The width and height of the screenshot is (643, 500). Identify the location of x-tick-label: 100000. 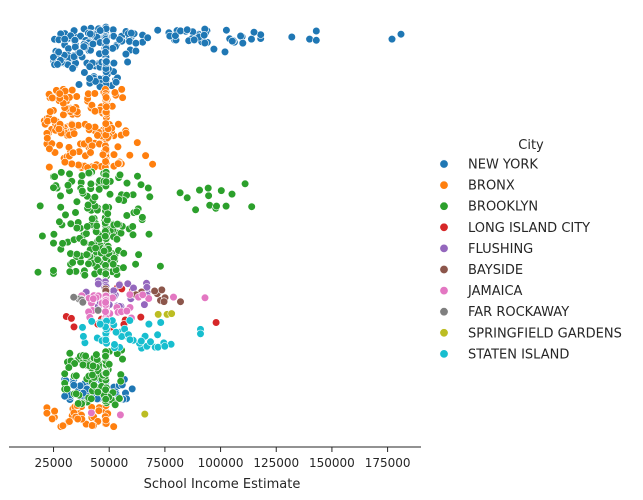
(221, 463).